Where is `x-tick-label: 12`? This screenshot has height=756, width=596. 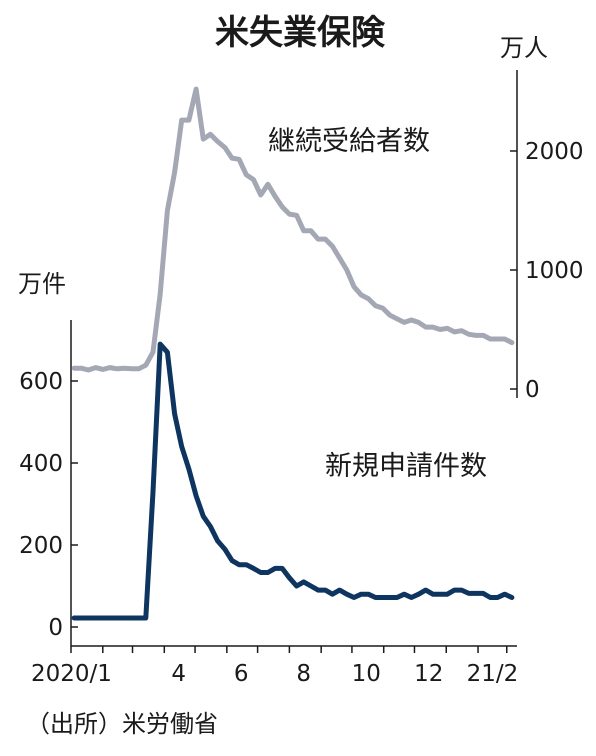
x-tick-label: 12 is located at coordinates (428, 674).